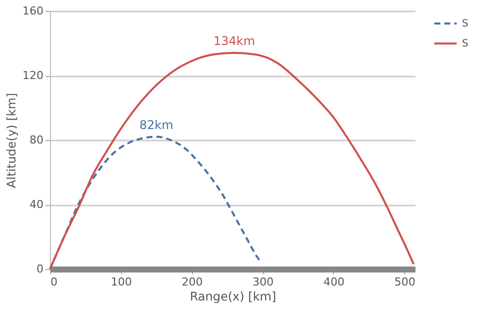  I want to click on y-tick-label: 120, so click(33, 75).